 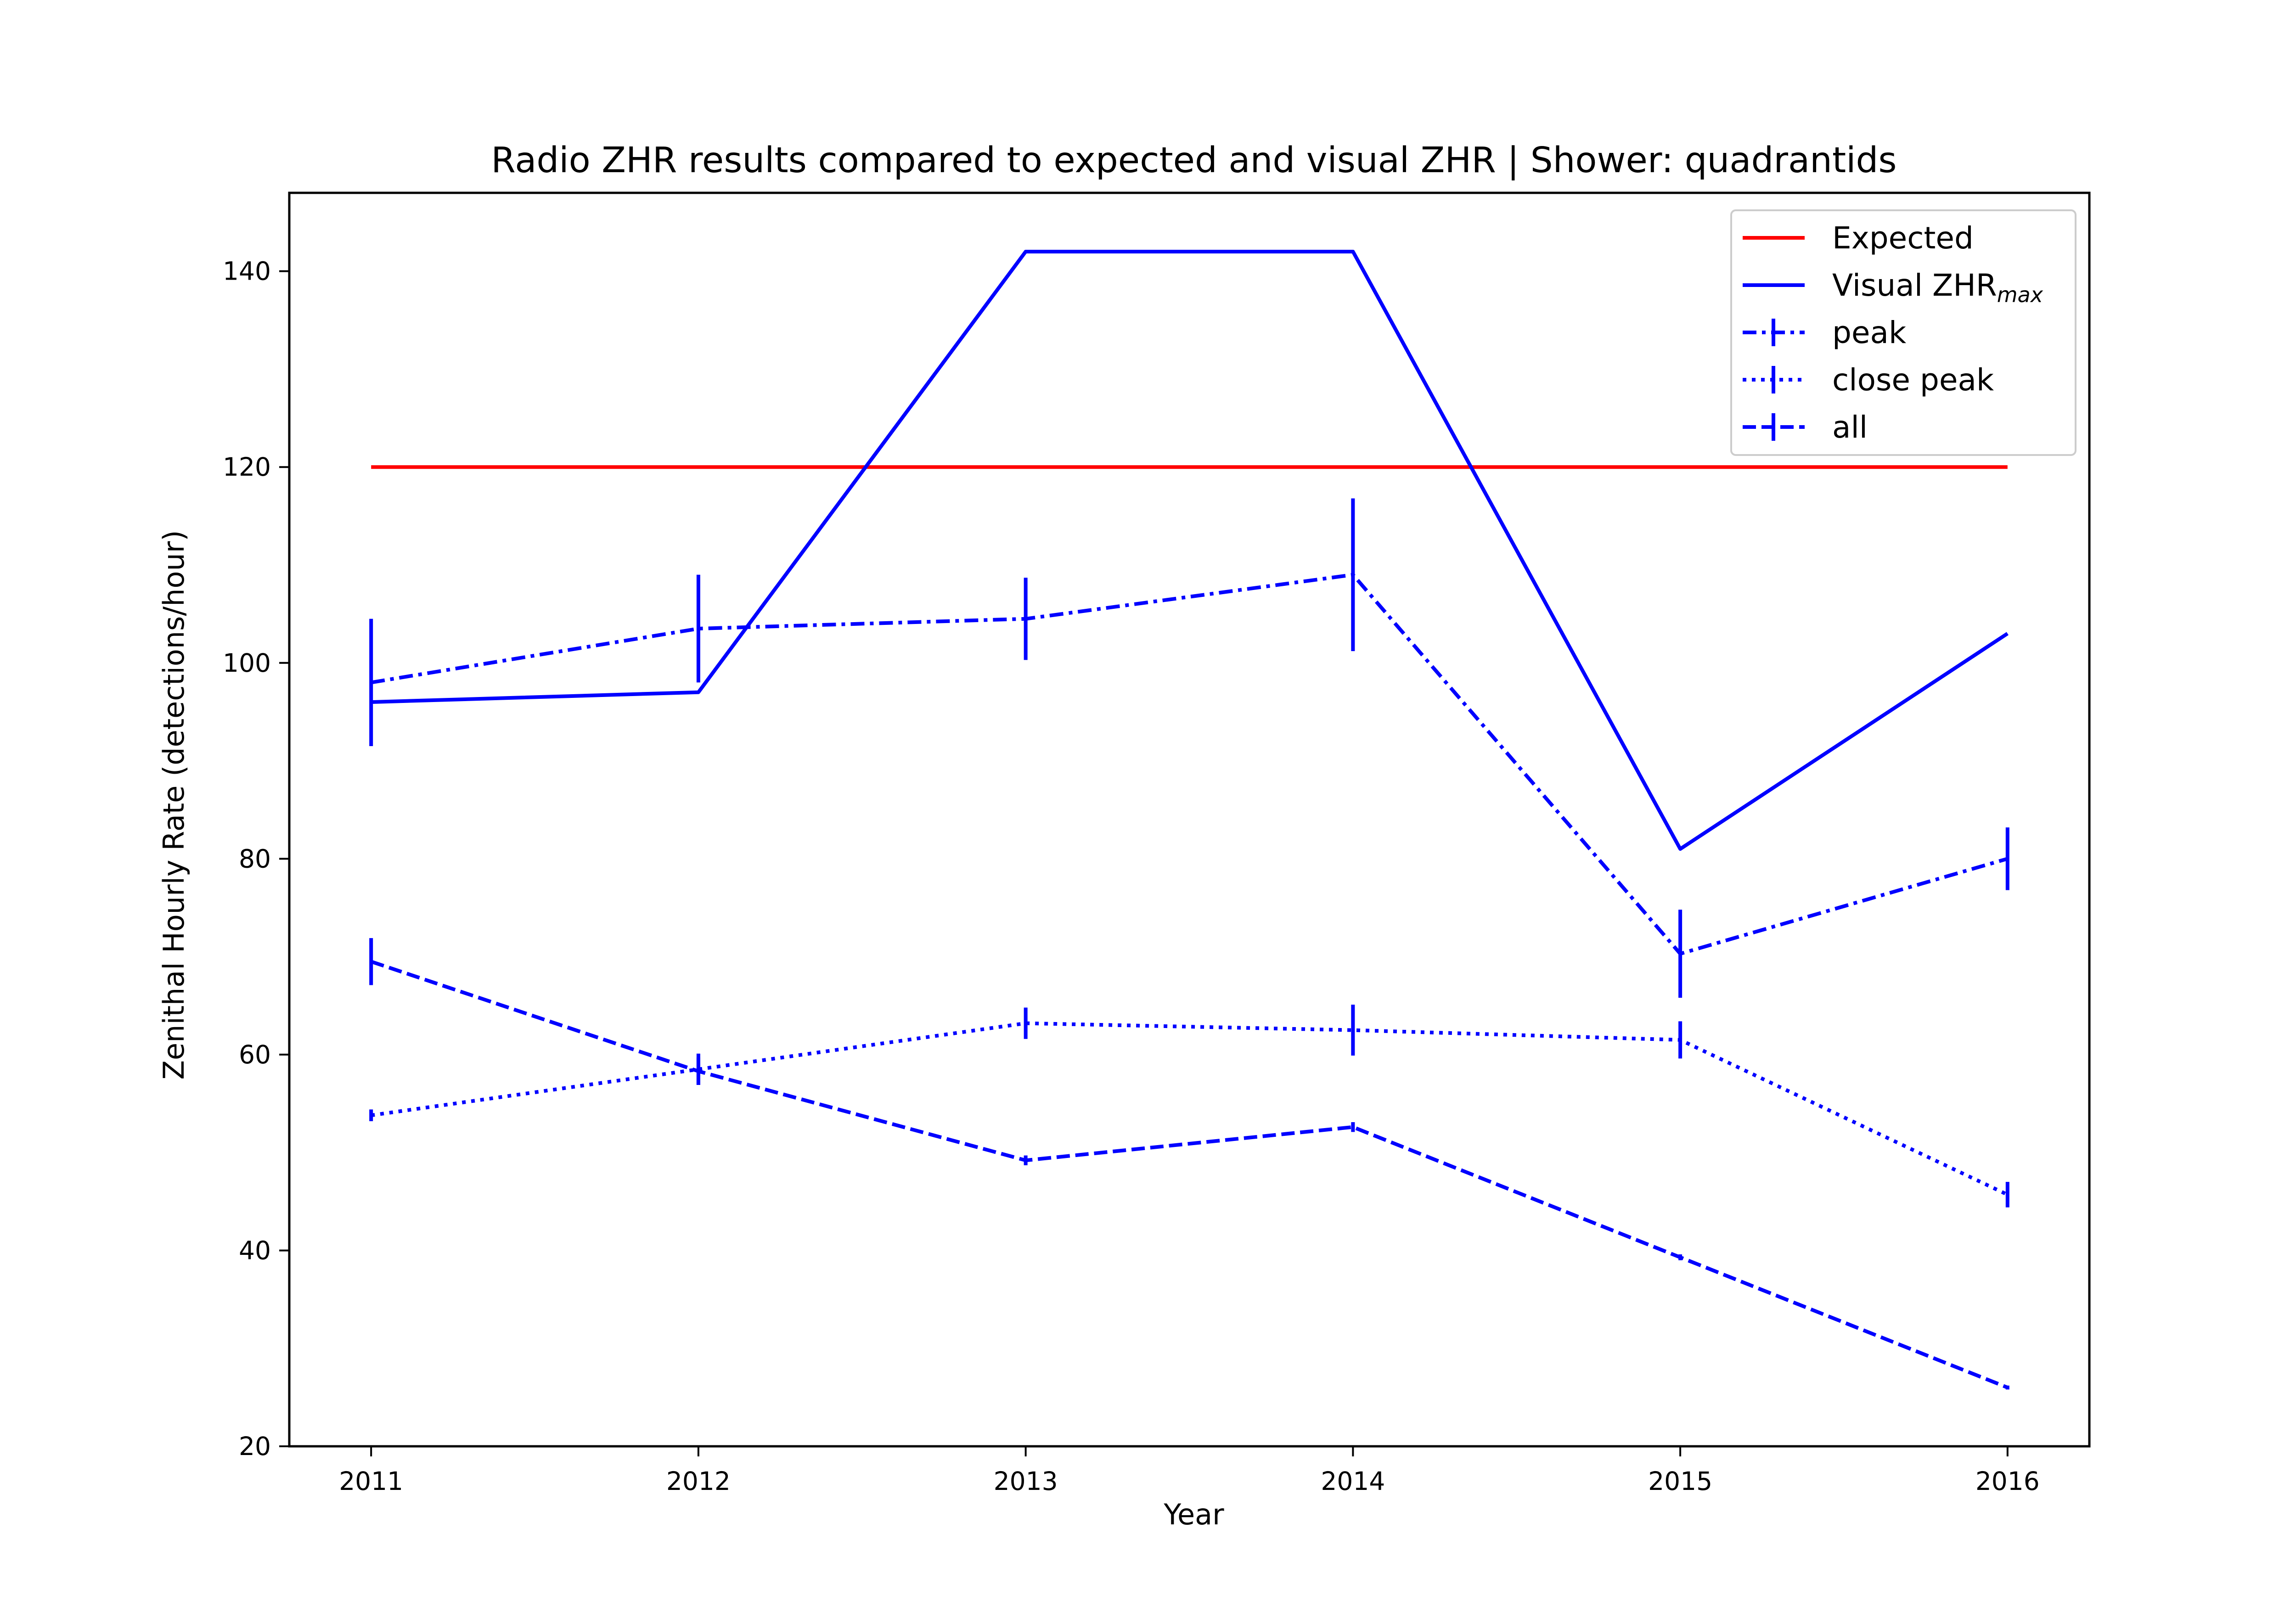 What do you see at coordinates (371, 1481) in the screenshot?
I see `x-tick-label: 2011` at bounding box center [371, 1481].